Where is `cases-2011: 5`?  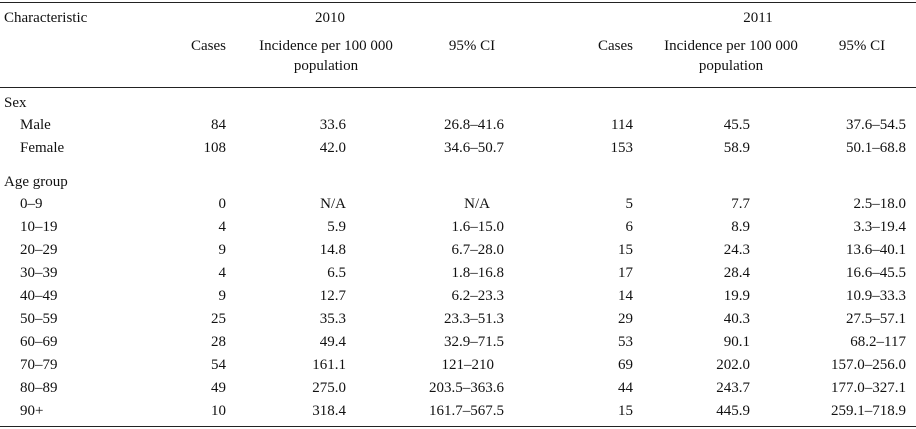
cases-2011: 5 is located at coordinates (629, 204).